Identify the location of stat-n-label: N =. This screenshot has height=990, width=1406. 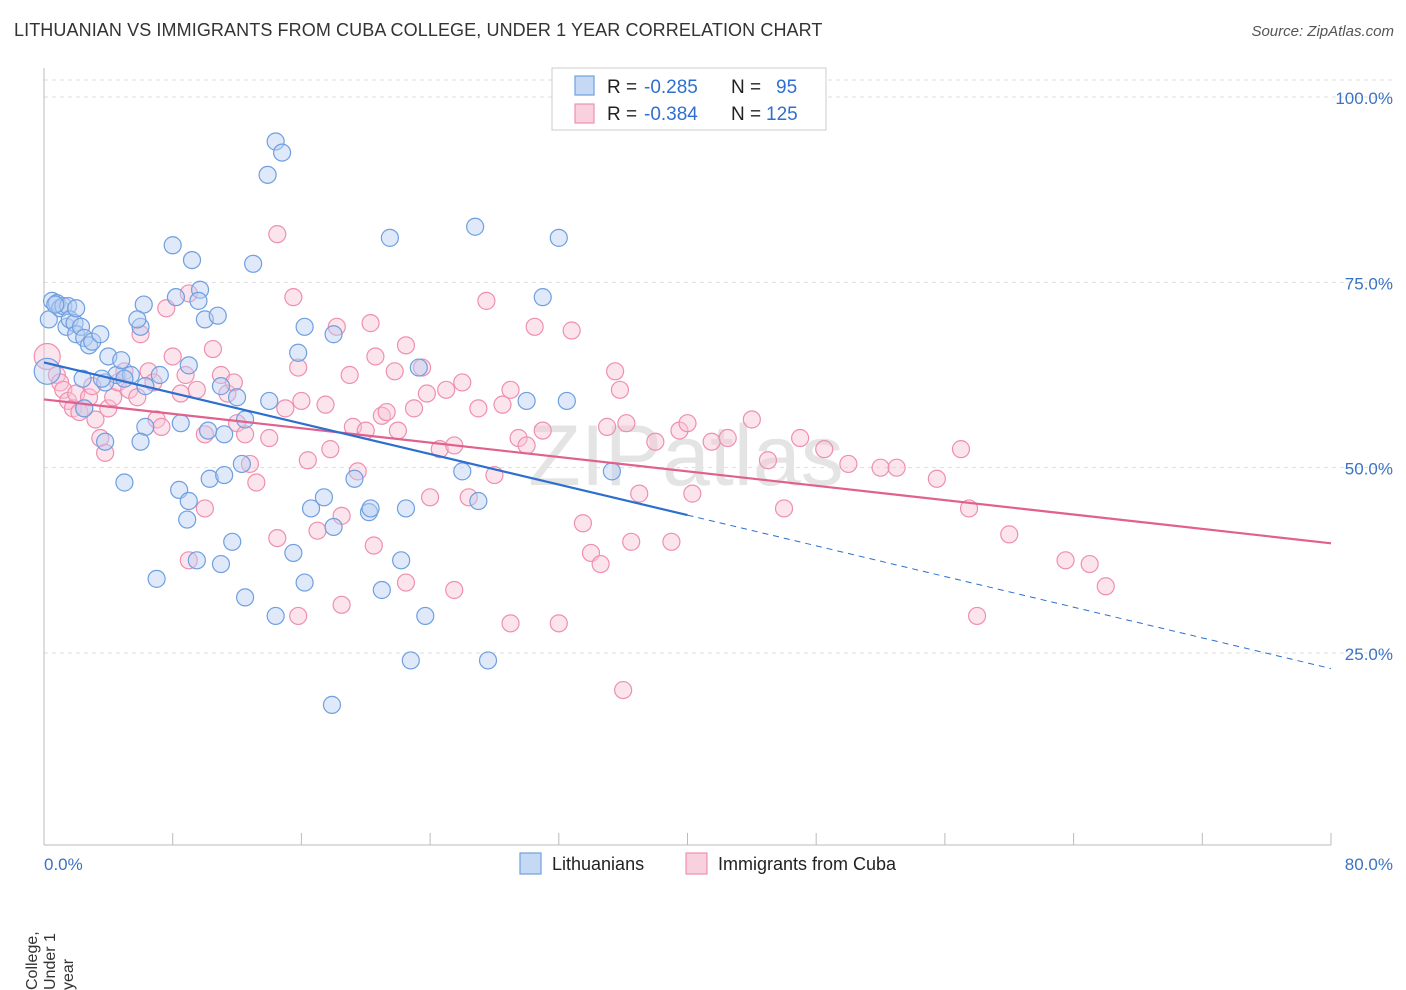
(746, 114).